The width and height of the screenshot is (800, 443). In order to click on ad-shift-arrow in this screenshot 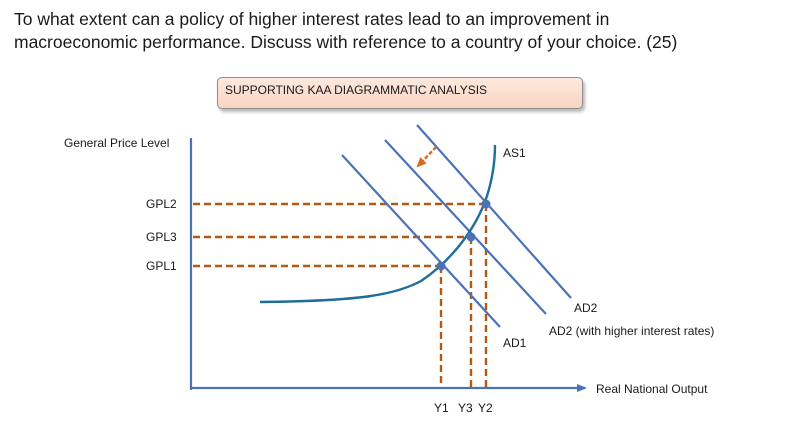, I will do `click(426, 157)`.